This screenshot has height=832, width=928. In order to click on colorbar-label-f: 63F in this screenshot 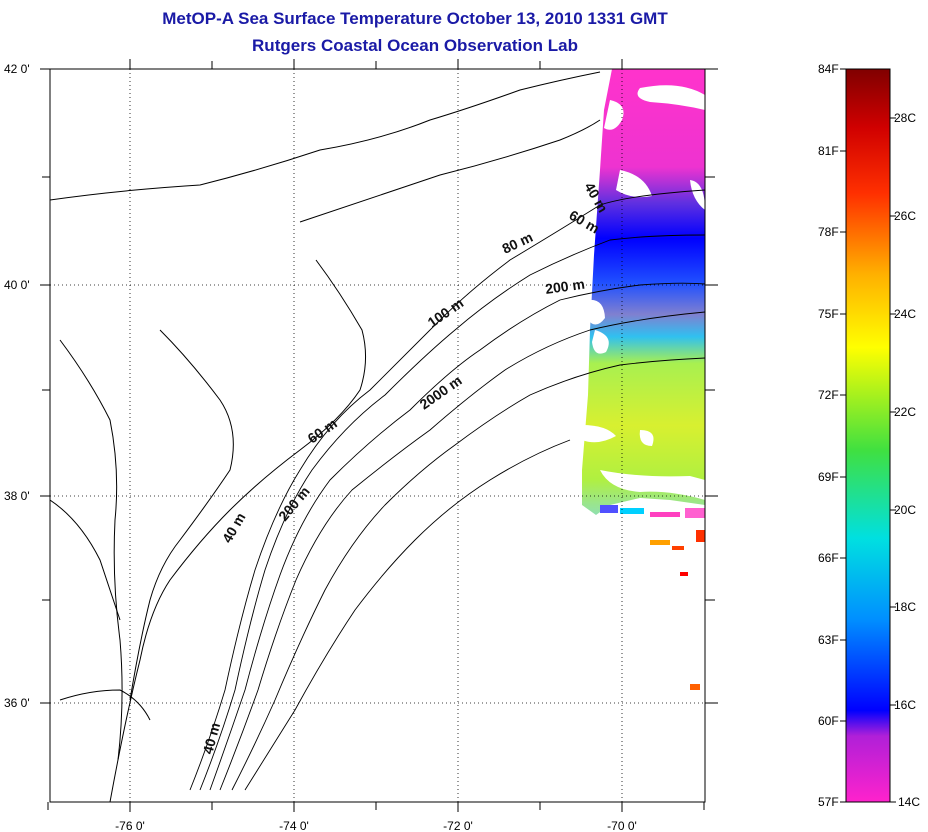, I will do `click(828, 640)`.